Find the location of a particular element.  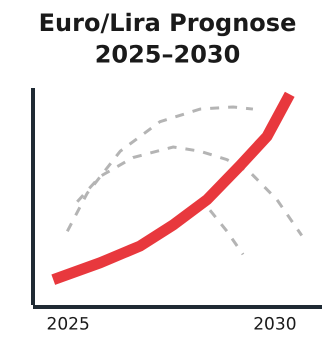

x-tick-label: 2030 is located at coordinates (275, 324).